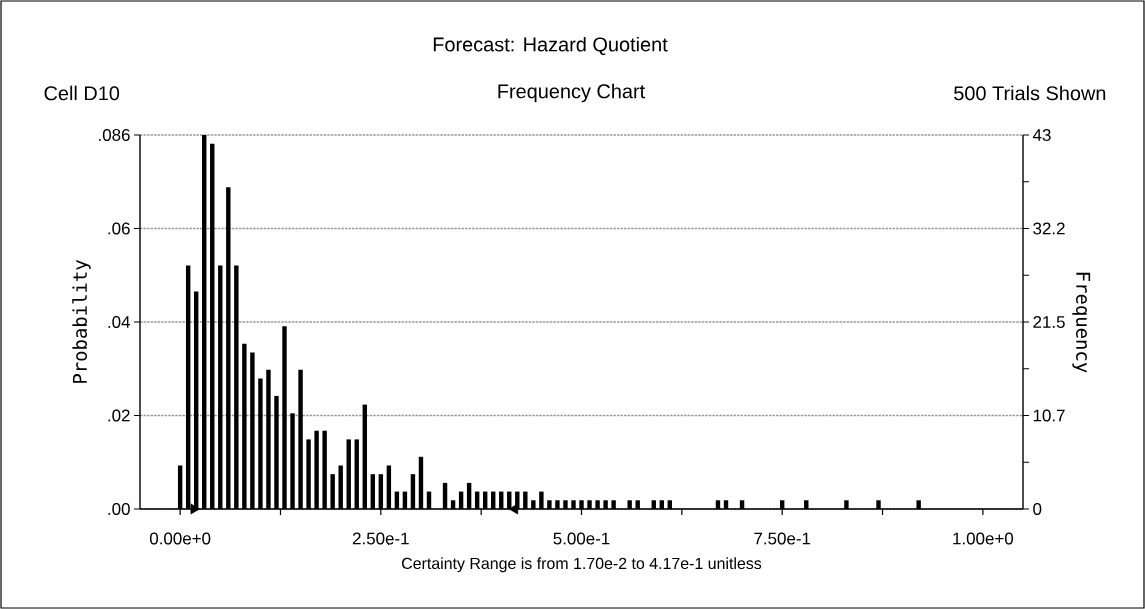 The width and height of the screenshot is (1145, 609). I want to click on text: Cell D10, so click(82, 93).